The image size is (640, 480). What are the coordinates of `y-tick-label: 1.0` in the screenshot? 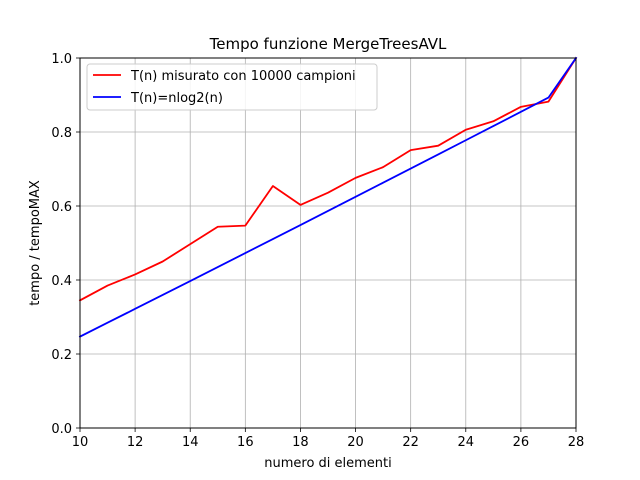 It's located at (61, 59).